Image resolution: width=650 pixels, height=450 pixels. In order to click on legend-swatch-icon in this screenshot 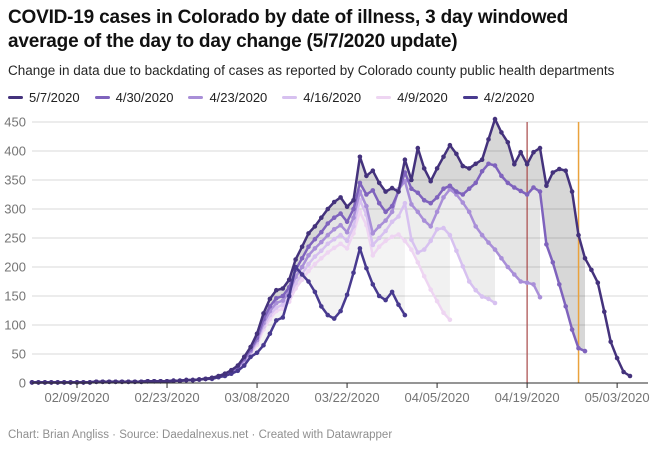, I will do `click(290, 98)`.